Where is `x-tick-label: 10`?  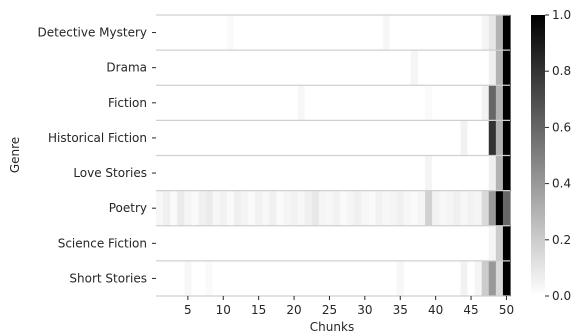 x-tick-label: 10 is located at coordinates (223, 310).